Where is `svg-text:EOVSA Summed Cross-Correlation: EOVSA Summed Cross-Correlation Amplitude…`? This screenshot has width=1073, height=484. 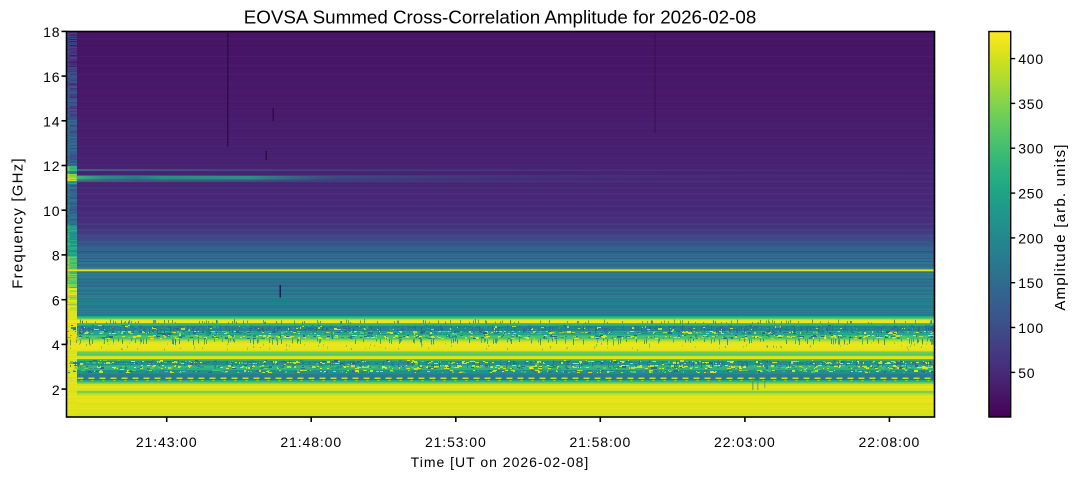
svg-text:EOVSA Summed Cross-Correlation: EOVSA Summed Cross-Correlation Amplitude… is located at coordinates (500, 16).